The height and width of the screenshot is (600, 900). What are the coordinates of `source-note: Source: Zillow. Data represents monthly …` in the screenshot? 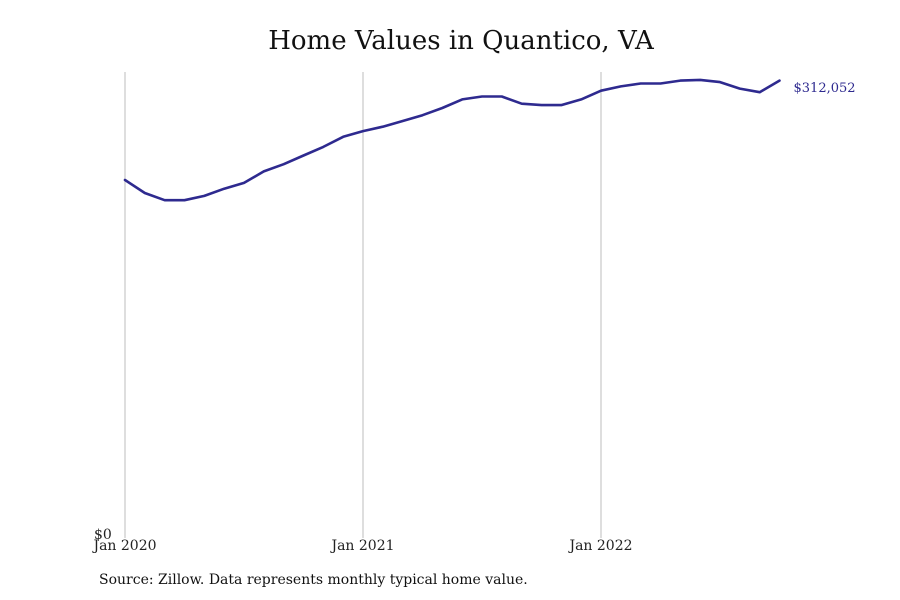 It's located at (313, 580).